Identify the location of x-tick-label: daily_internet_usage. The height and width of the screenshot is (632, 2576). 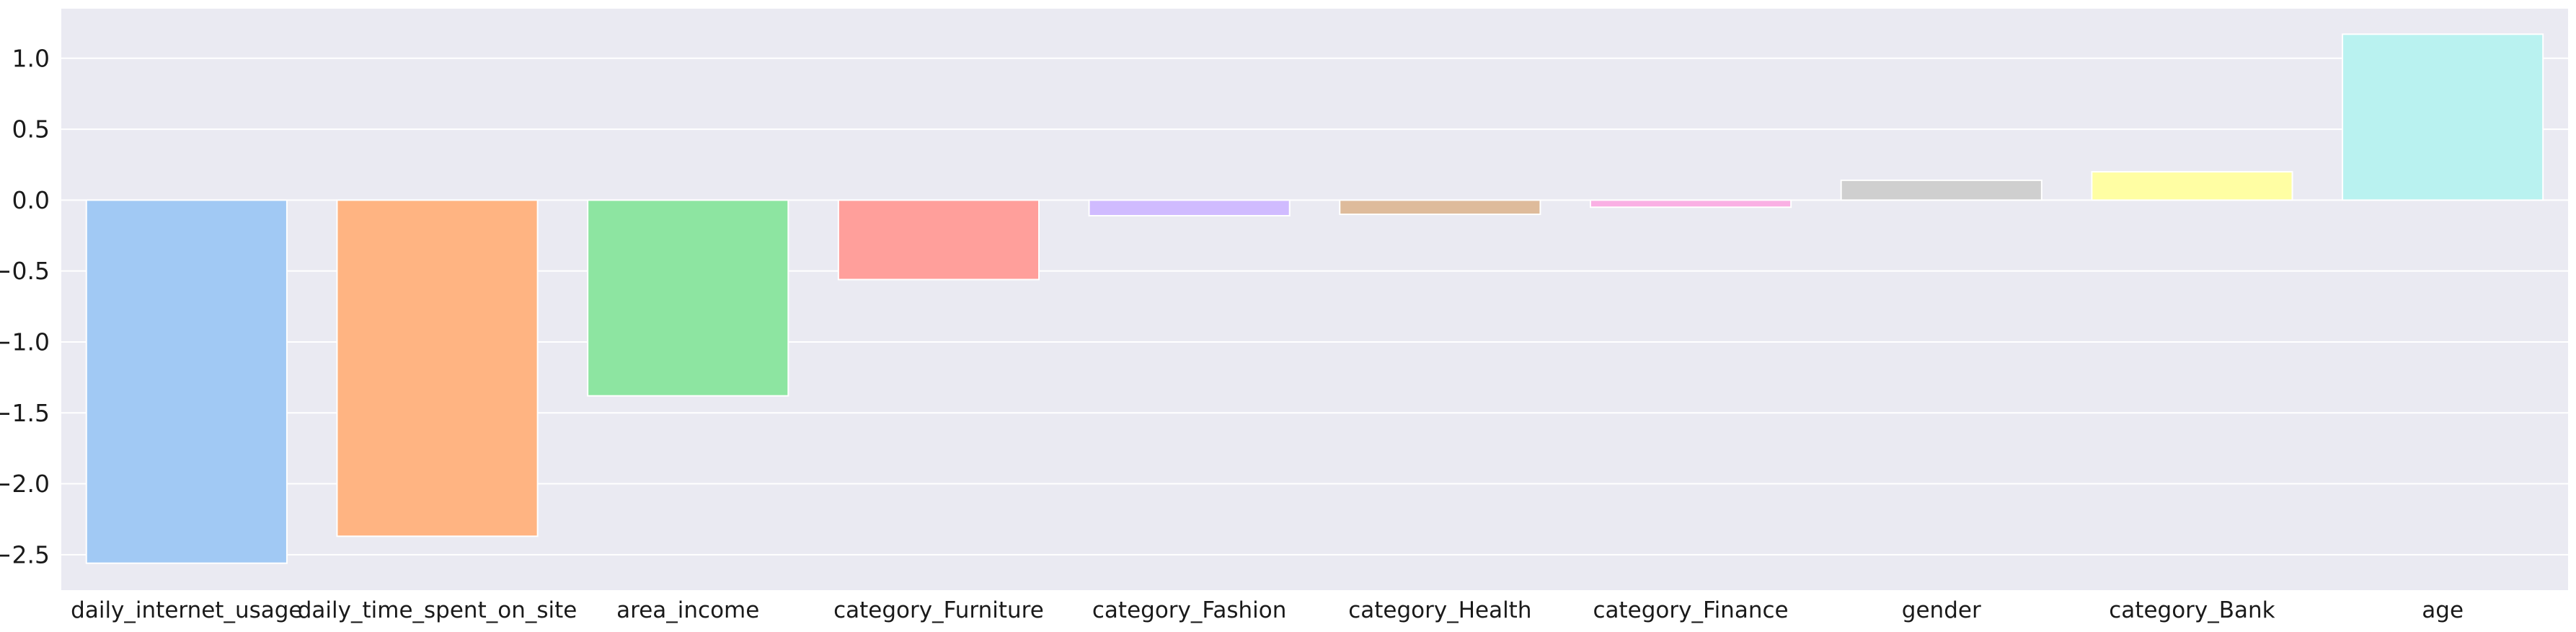
(186, 610).